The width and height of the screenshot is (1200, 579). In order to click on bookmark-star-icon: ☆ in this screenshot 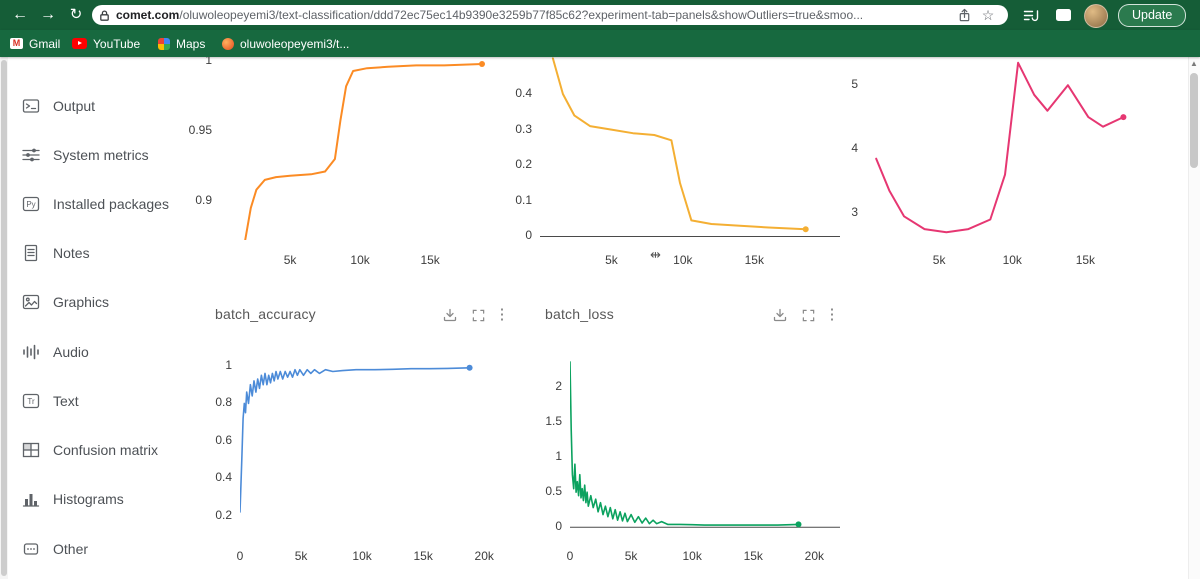, I will do `click(988, 14)`.